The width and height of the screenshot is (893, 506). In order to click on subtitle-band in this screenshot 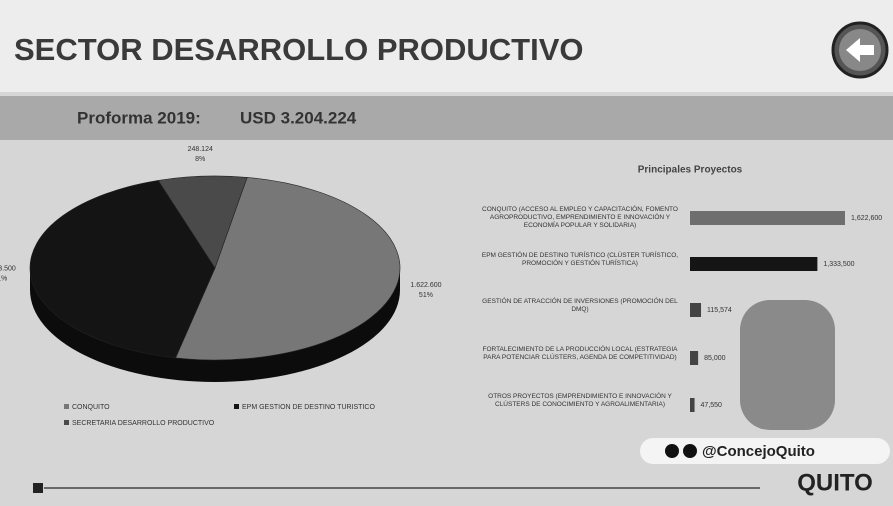, I will do `click(446, 118)`.